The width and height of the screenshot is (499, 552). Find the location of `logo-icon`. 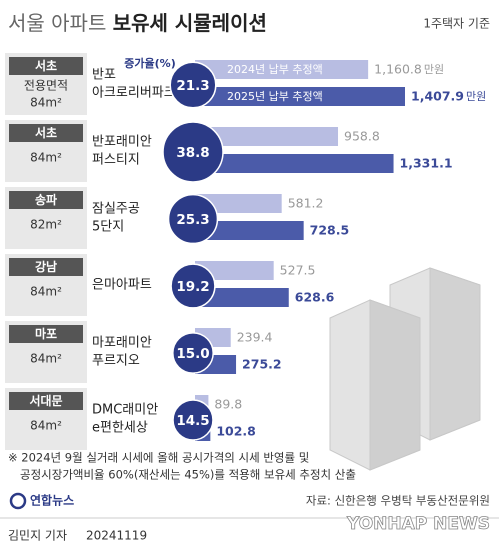

logo-icon is located at coordinates (18, 501).